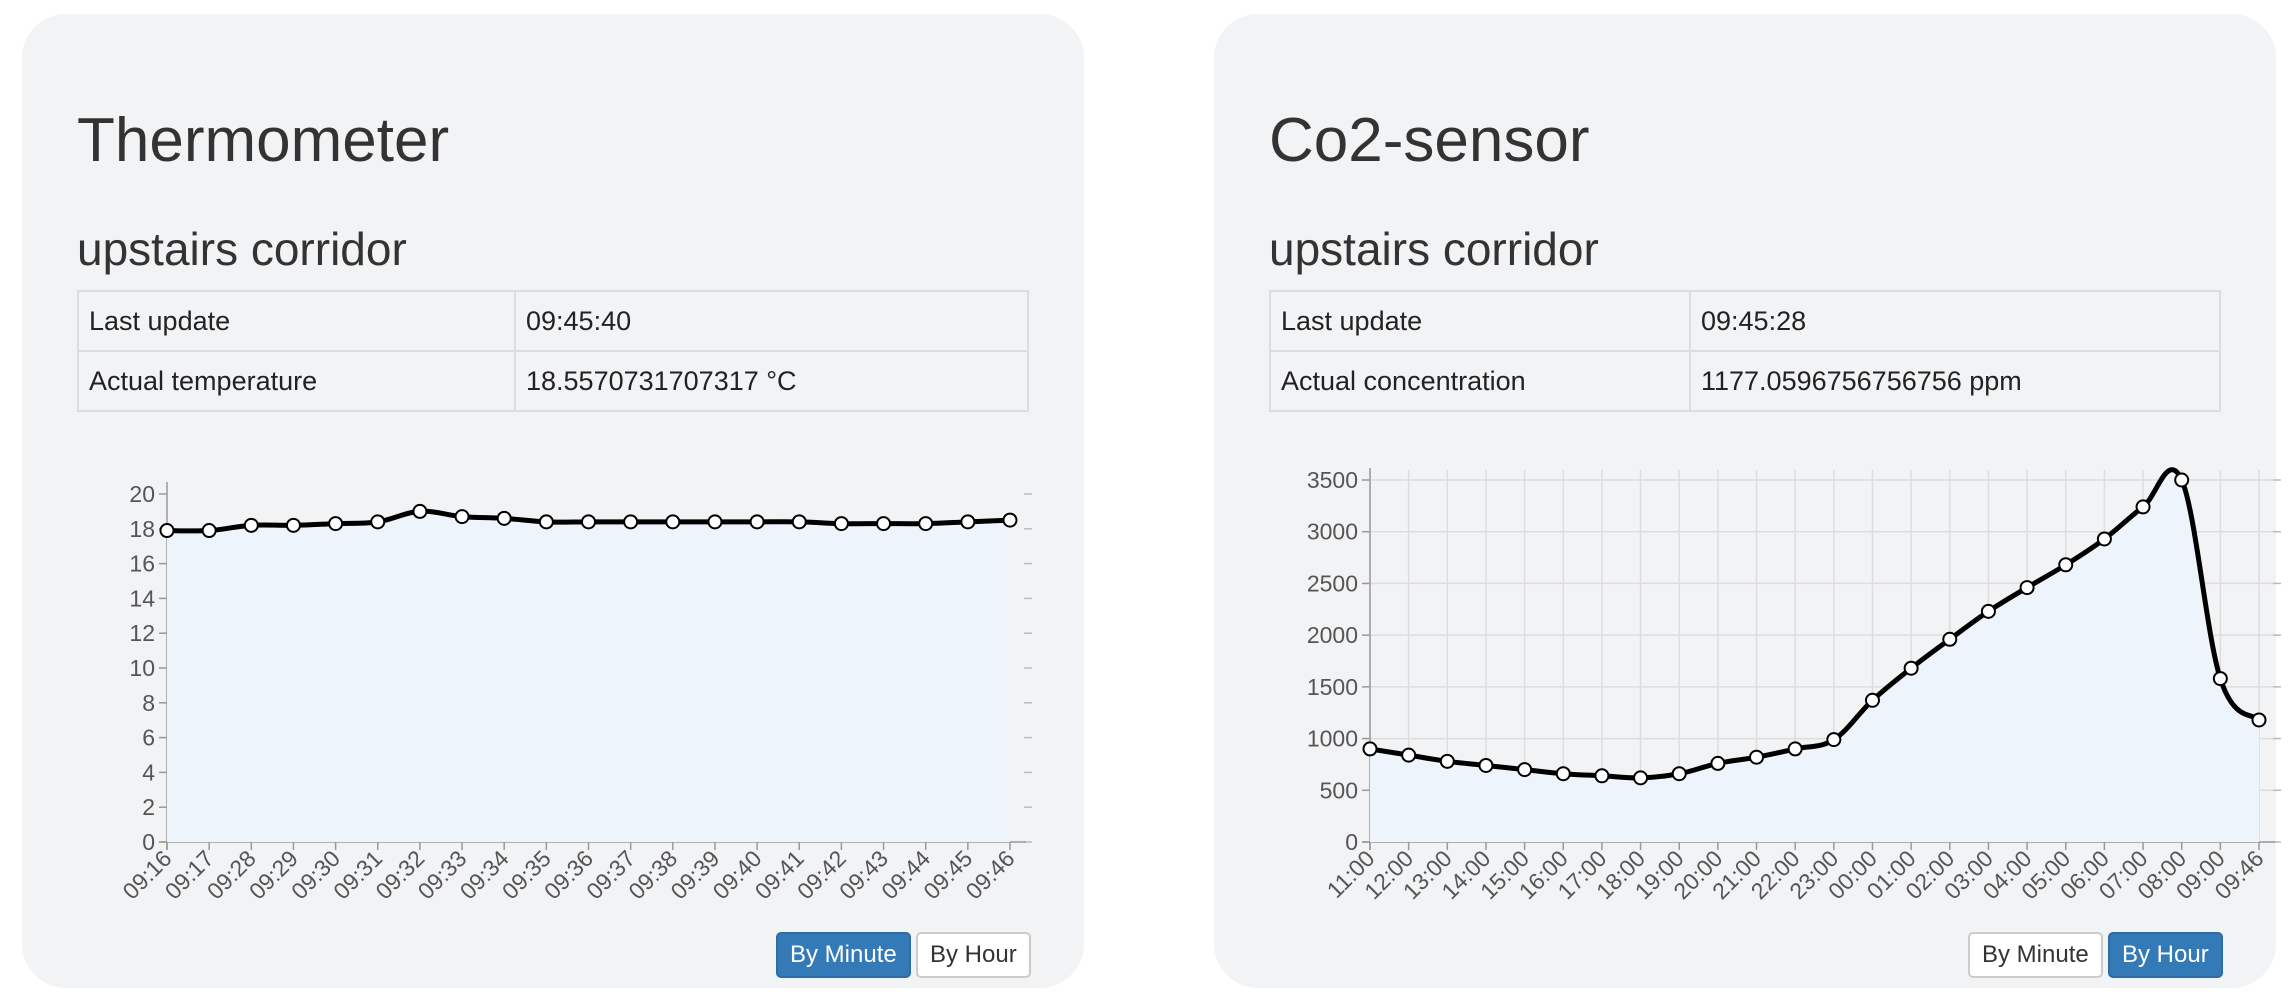 The width and height of the screenshot is (2296, 1008). What do you see at coordinates (142, 529) in the screenshot?
I see `y-tick-label: 18` at bounding box center [142, 529].